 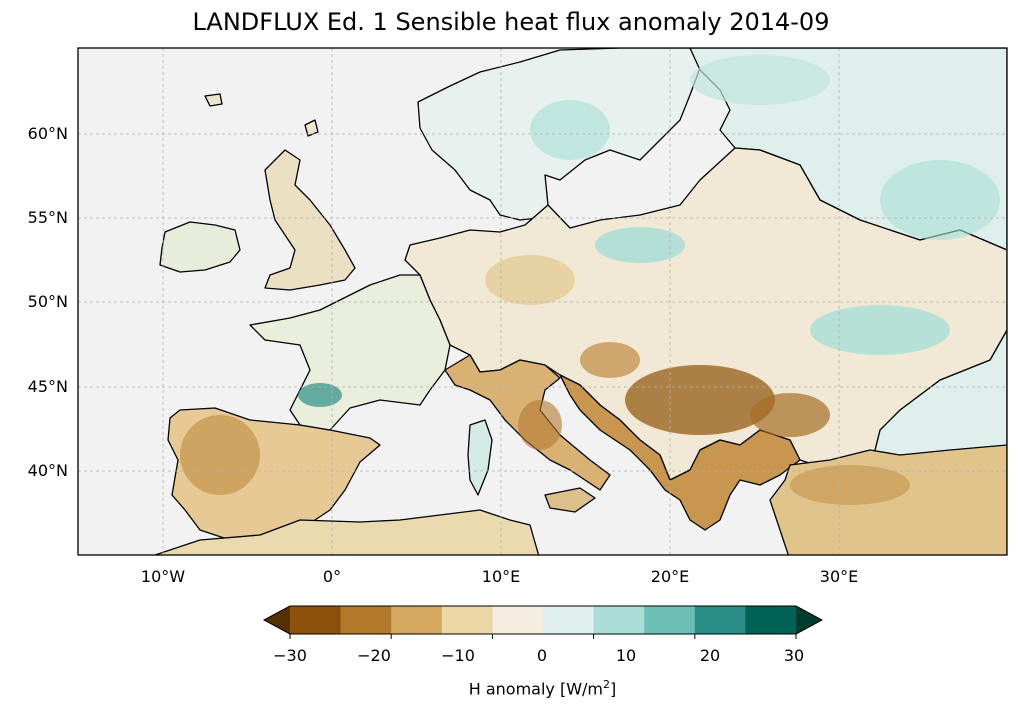 I want to click on colorbar-extend-high, so click(x=809, y=620).